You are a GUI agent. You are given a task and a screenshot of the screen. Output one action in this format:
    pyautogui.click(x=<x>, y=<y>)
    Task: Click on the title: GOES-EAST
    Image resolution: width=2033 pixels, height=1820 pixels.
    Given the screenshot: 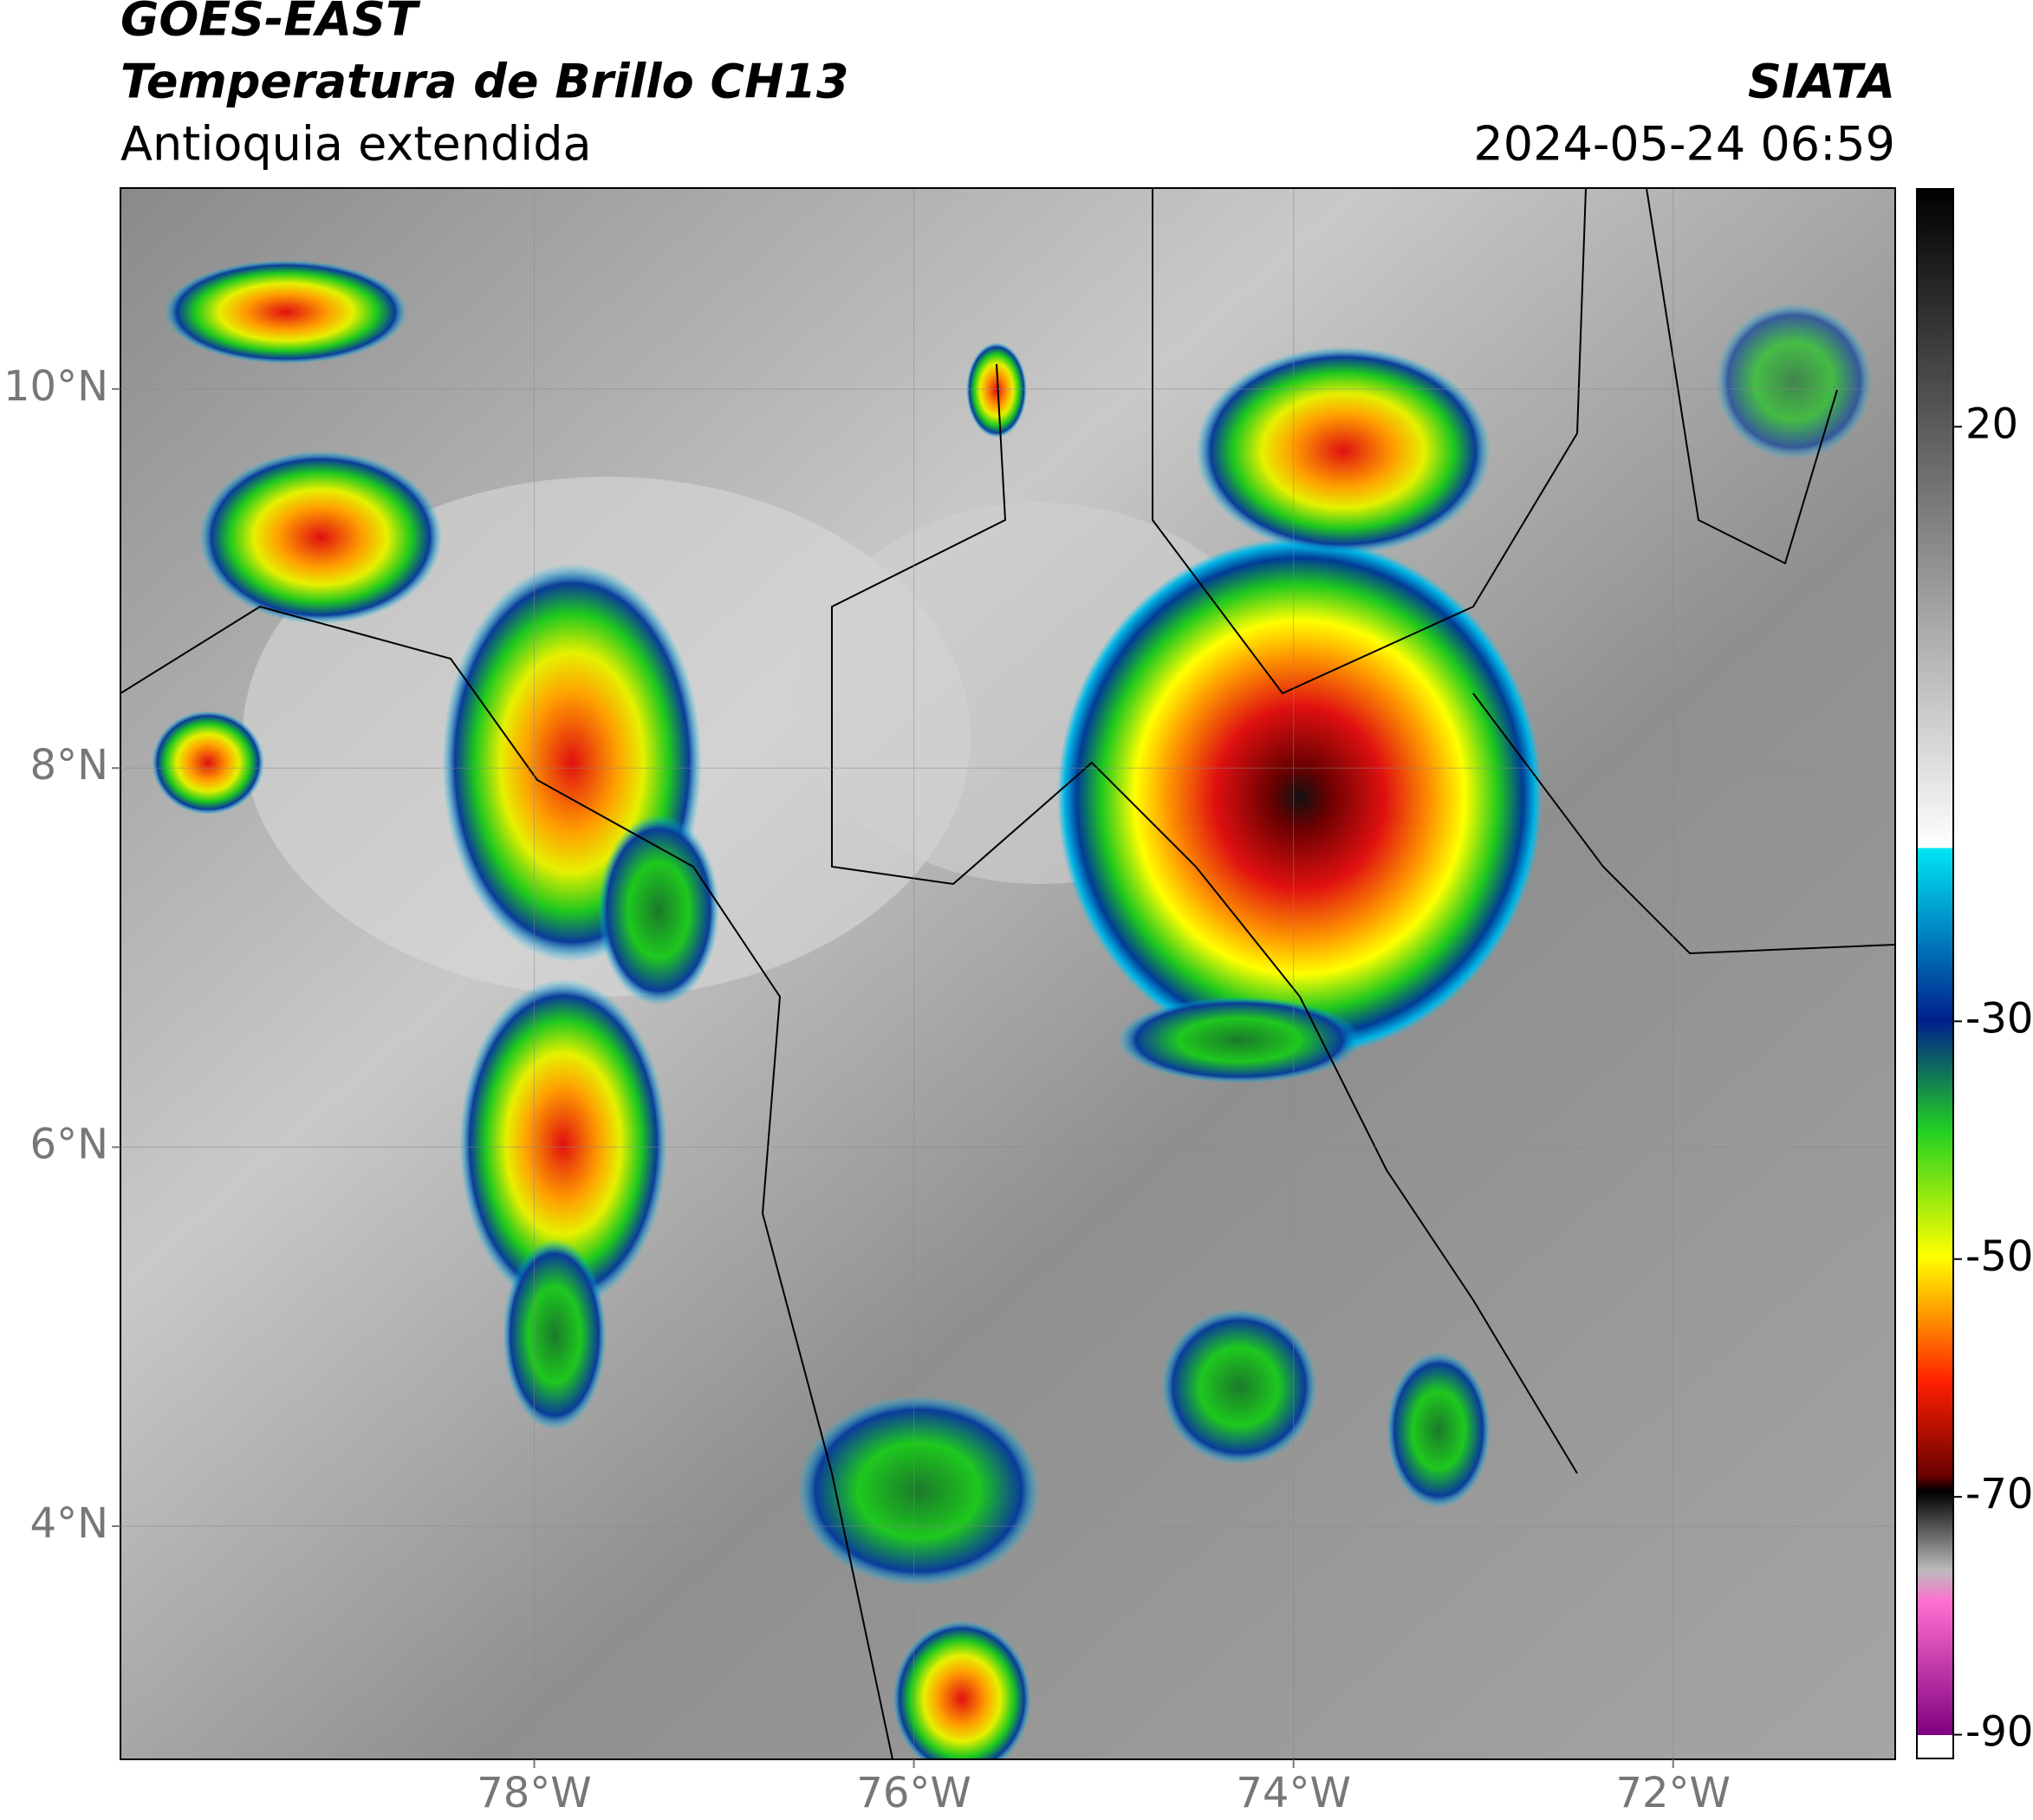 What is the action you would take?
    pyautogui.click(x=270, y=23)
    